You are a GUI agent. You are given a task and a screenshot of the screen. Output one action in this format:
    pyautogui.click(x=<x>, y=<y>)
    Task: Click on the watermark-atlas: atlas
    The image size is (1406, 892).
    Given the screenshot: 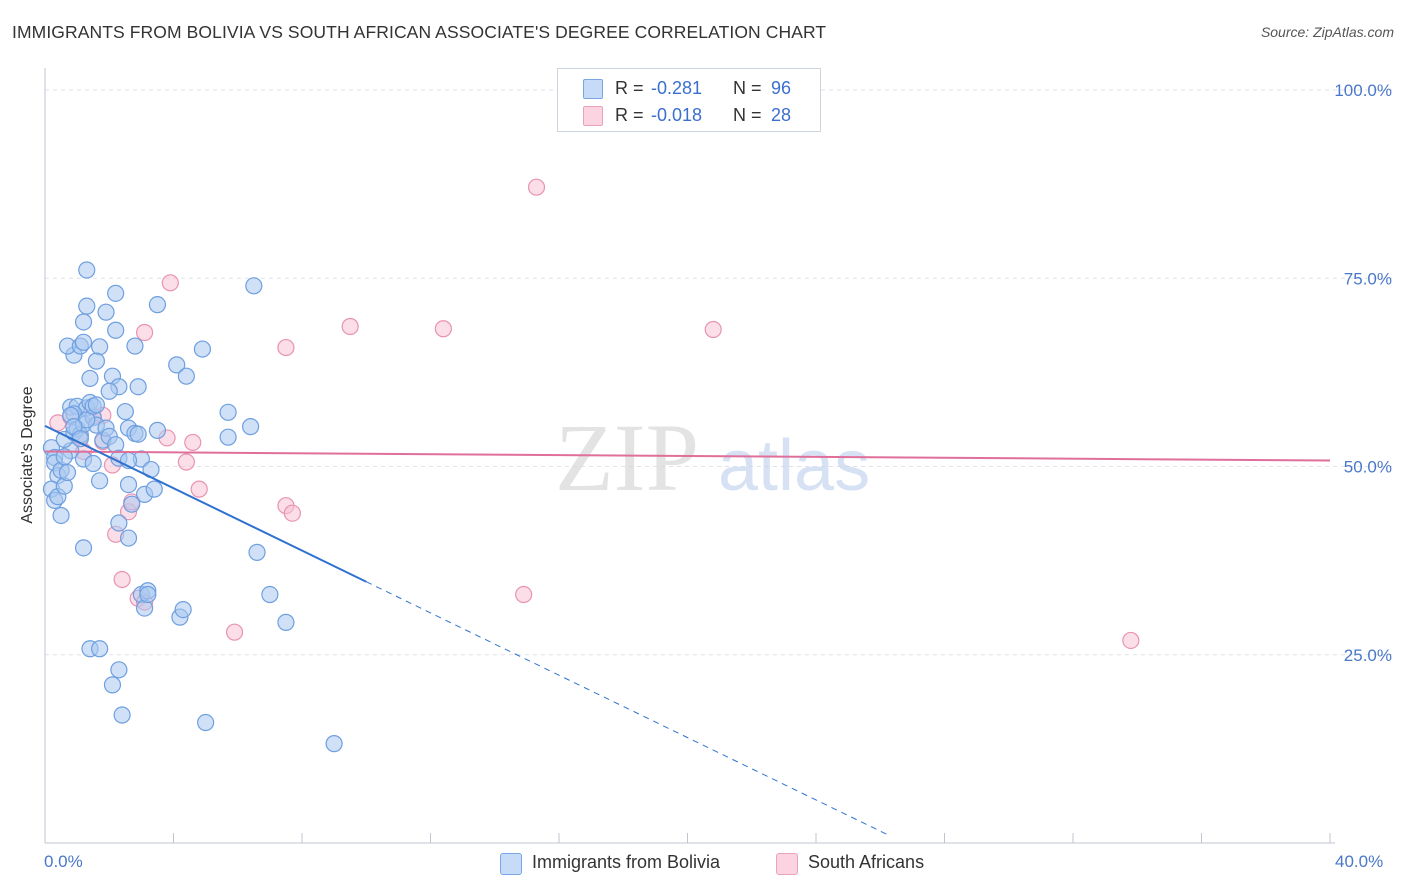 What is the action you would take?
    pyautogui.click(x=794, y=466)
    